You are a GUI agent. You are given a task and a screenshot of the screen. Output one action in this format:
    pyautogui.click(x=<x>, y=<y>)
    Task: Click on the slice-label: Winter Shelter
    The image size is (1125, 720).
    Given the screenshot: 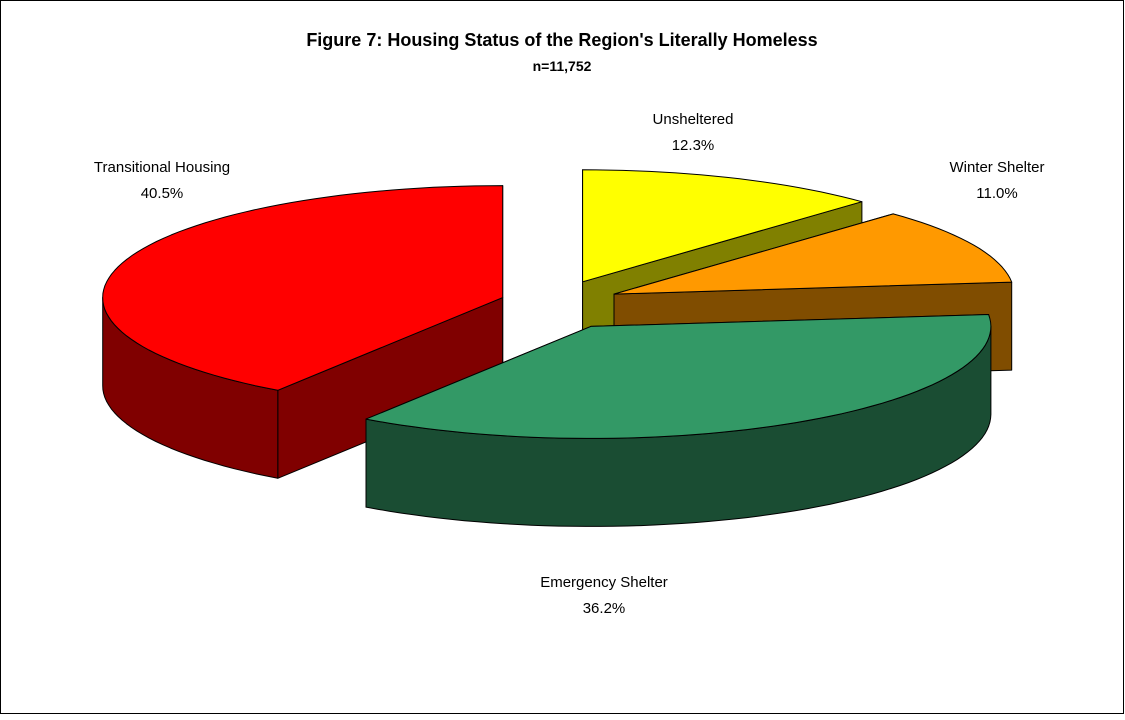 What is the action you would take?
    pyautogui.click(x=996, y=167)
    